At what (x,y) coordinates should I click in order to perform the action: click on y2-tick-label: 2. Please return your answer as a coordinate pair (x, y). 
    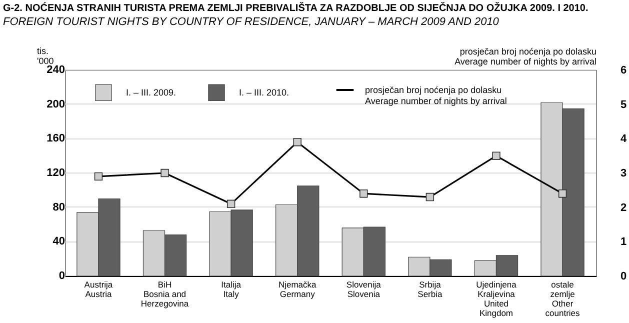
    Looking at the image, I should click on (623, 208).